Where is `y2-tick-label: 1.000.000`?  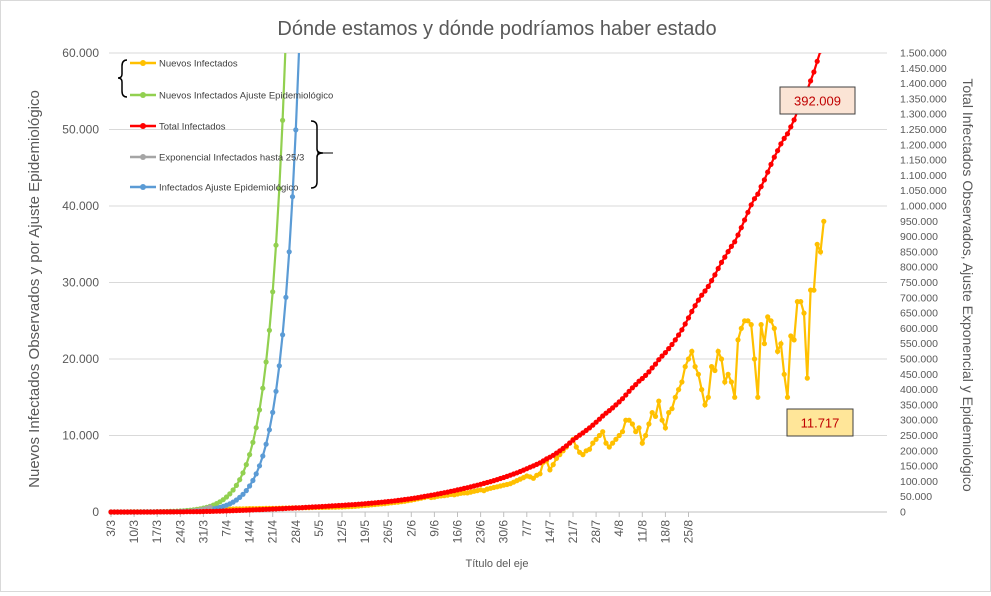 y2-tick-label: 1.000.000 is located at coordinates (923, 207).